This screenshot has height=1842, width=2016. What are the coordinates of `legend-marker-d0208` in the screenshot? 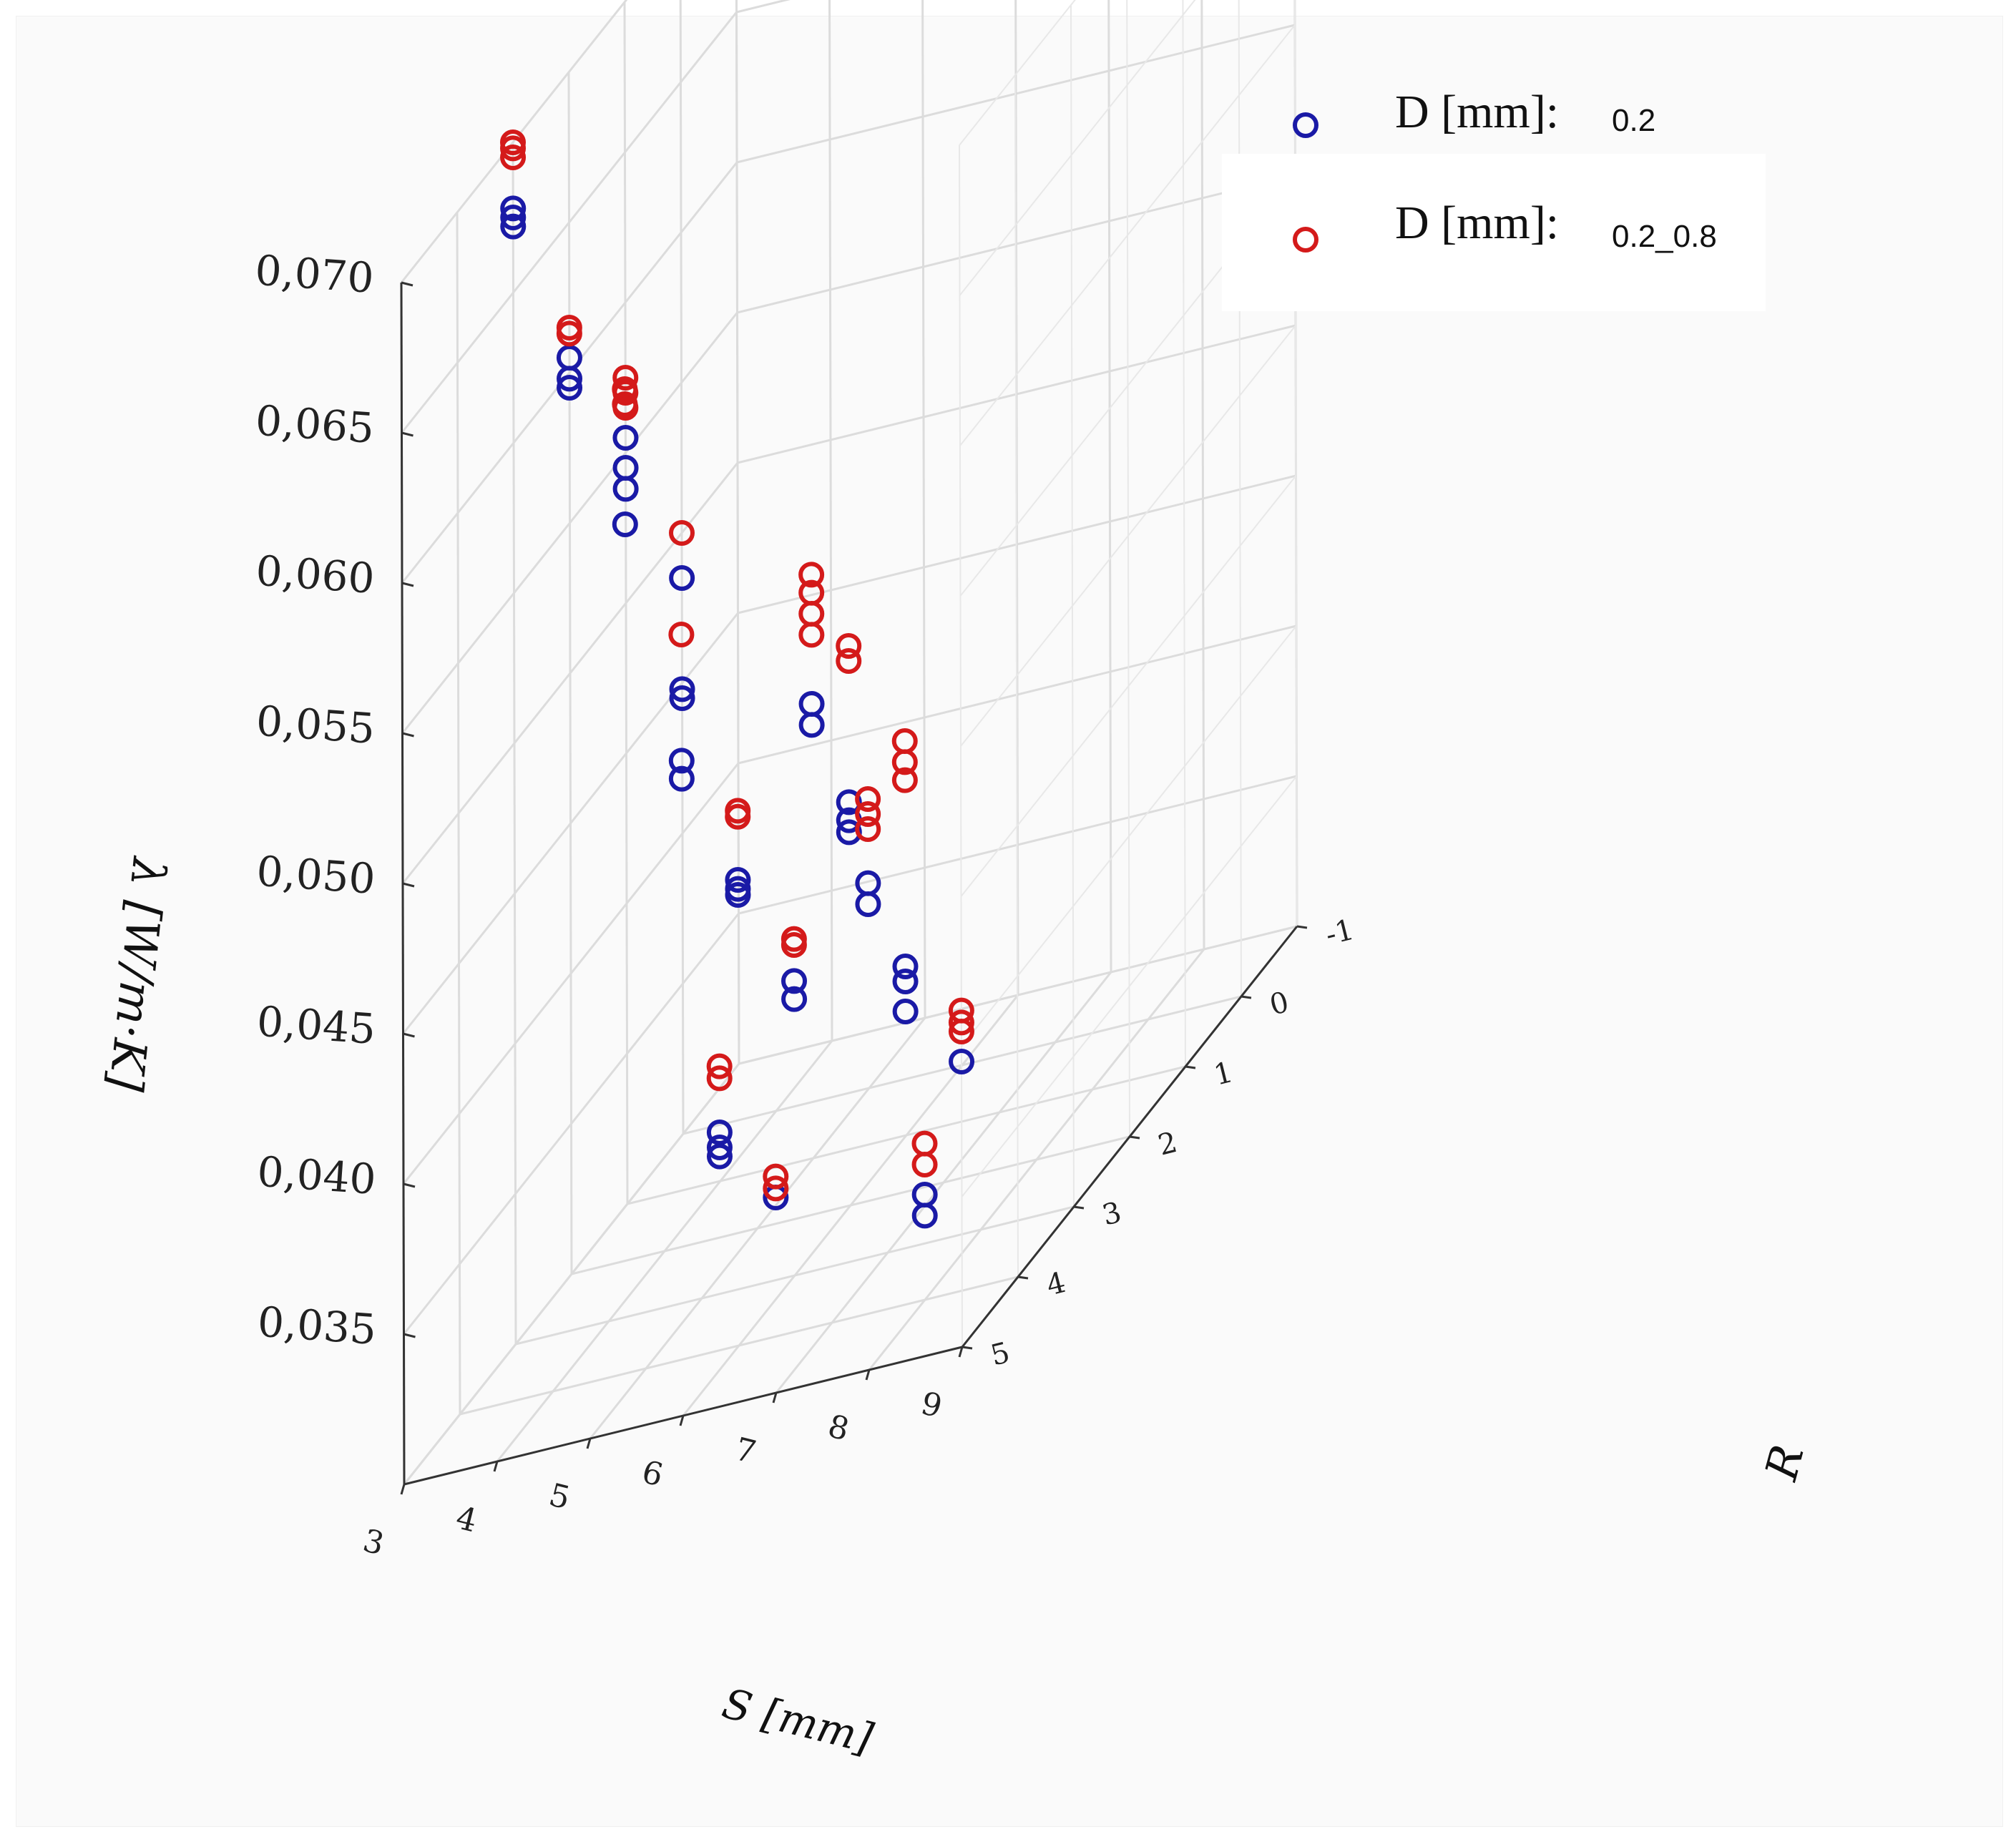 It's located at (1305, 240).